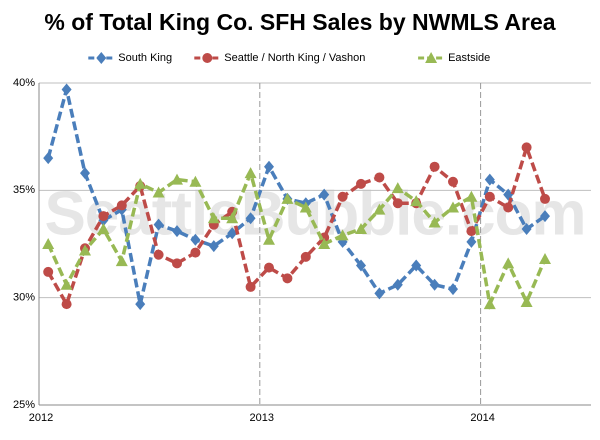 The height and width of the screenshot is (440, 600). I want to click on y-tick-label: 35%, so click(24, 190).